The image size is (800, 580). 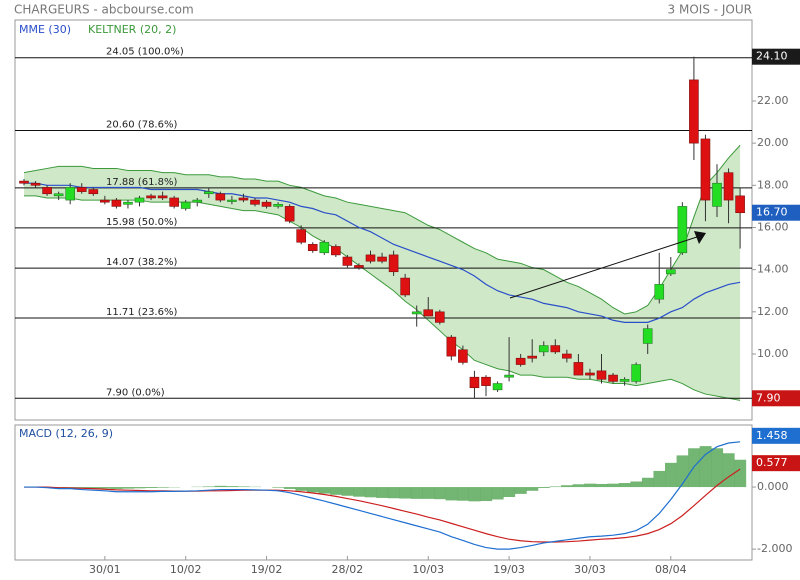 What do you see at coordinates (773, 100) in the screenshot?
I see `y-tick-label: 22.00` at bounding box center [773, 100].